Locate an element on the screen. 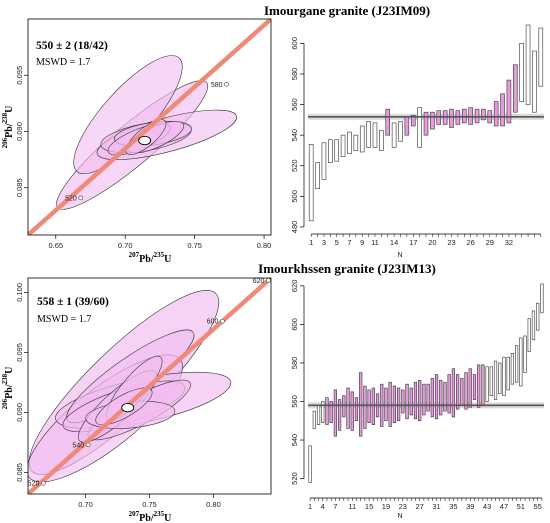 This screenshot has width=550, height=523. x-tick-label: 5 is located at coordinates (337, 242).